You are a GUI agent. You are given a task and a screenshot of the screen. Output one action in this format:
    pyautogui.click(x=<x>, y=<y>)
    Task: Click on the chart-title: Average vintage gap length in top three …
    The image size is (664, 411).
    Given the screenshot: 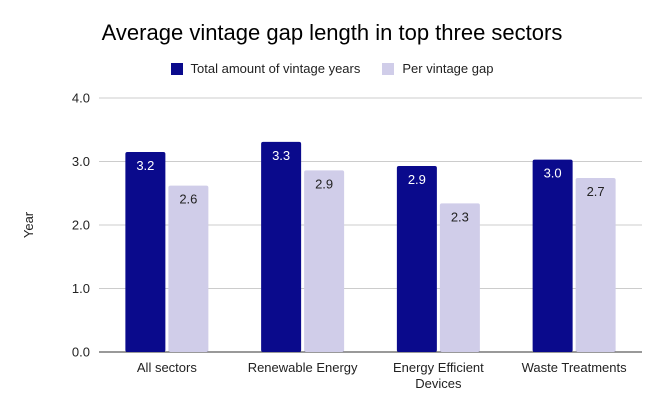 What is the action you would take?
    pyautogui.click(x=332, y=32)
    